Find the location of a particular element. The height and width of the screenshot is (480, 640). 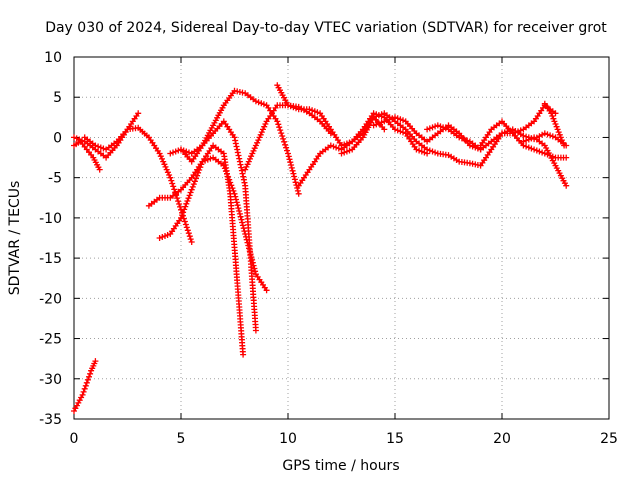

x-tick-label: 20 is located at coordinates (502, 439).